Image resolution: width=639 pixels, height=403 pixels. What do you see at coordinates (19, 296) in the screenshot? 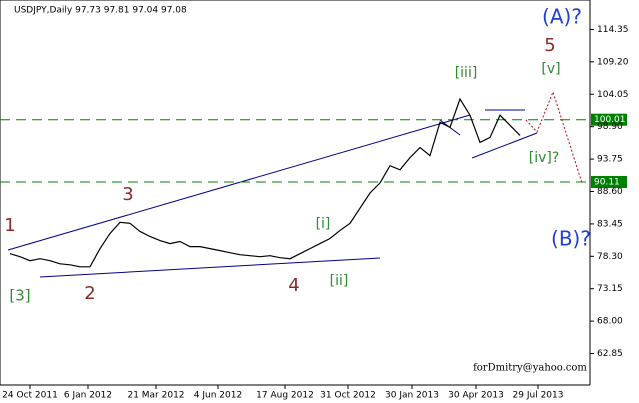
I see `wave-label: [3]` at bounding box center [19, 296].